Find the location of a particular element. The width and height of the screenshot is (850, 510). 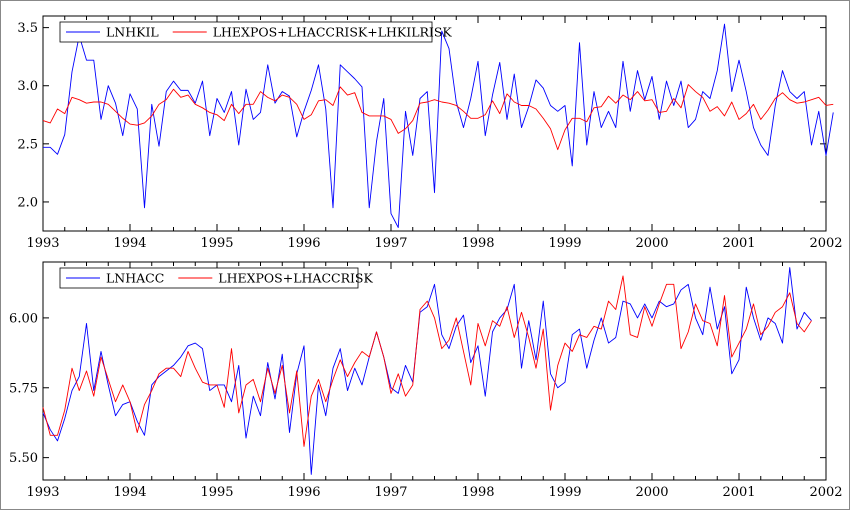

legend: LNHKIL LHEXPOS+LHACCRISK+LHKILRISK is located at coordinates (256, 32).